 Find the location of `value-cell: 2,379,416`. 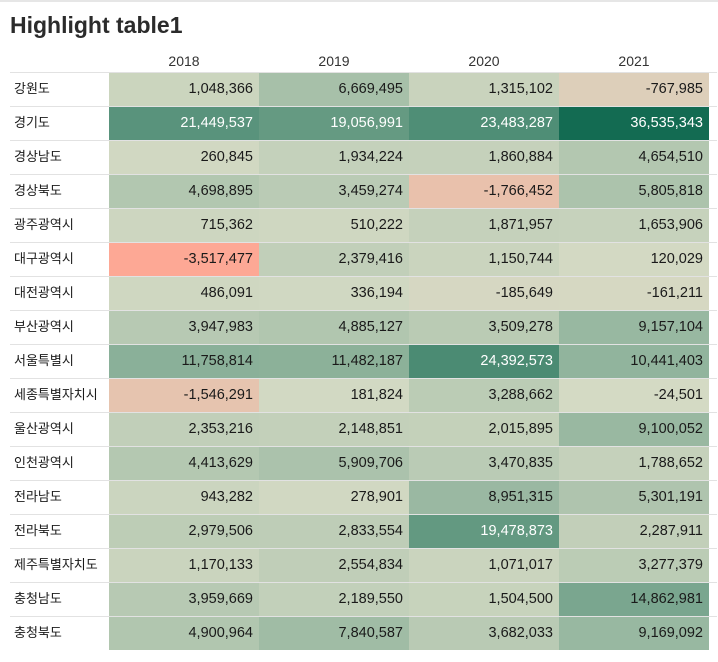

value-cell: 2,379,416 is located at coordinates (334, 259).